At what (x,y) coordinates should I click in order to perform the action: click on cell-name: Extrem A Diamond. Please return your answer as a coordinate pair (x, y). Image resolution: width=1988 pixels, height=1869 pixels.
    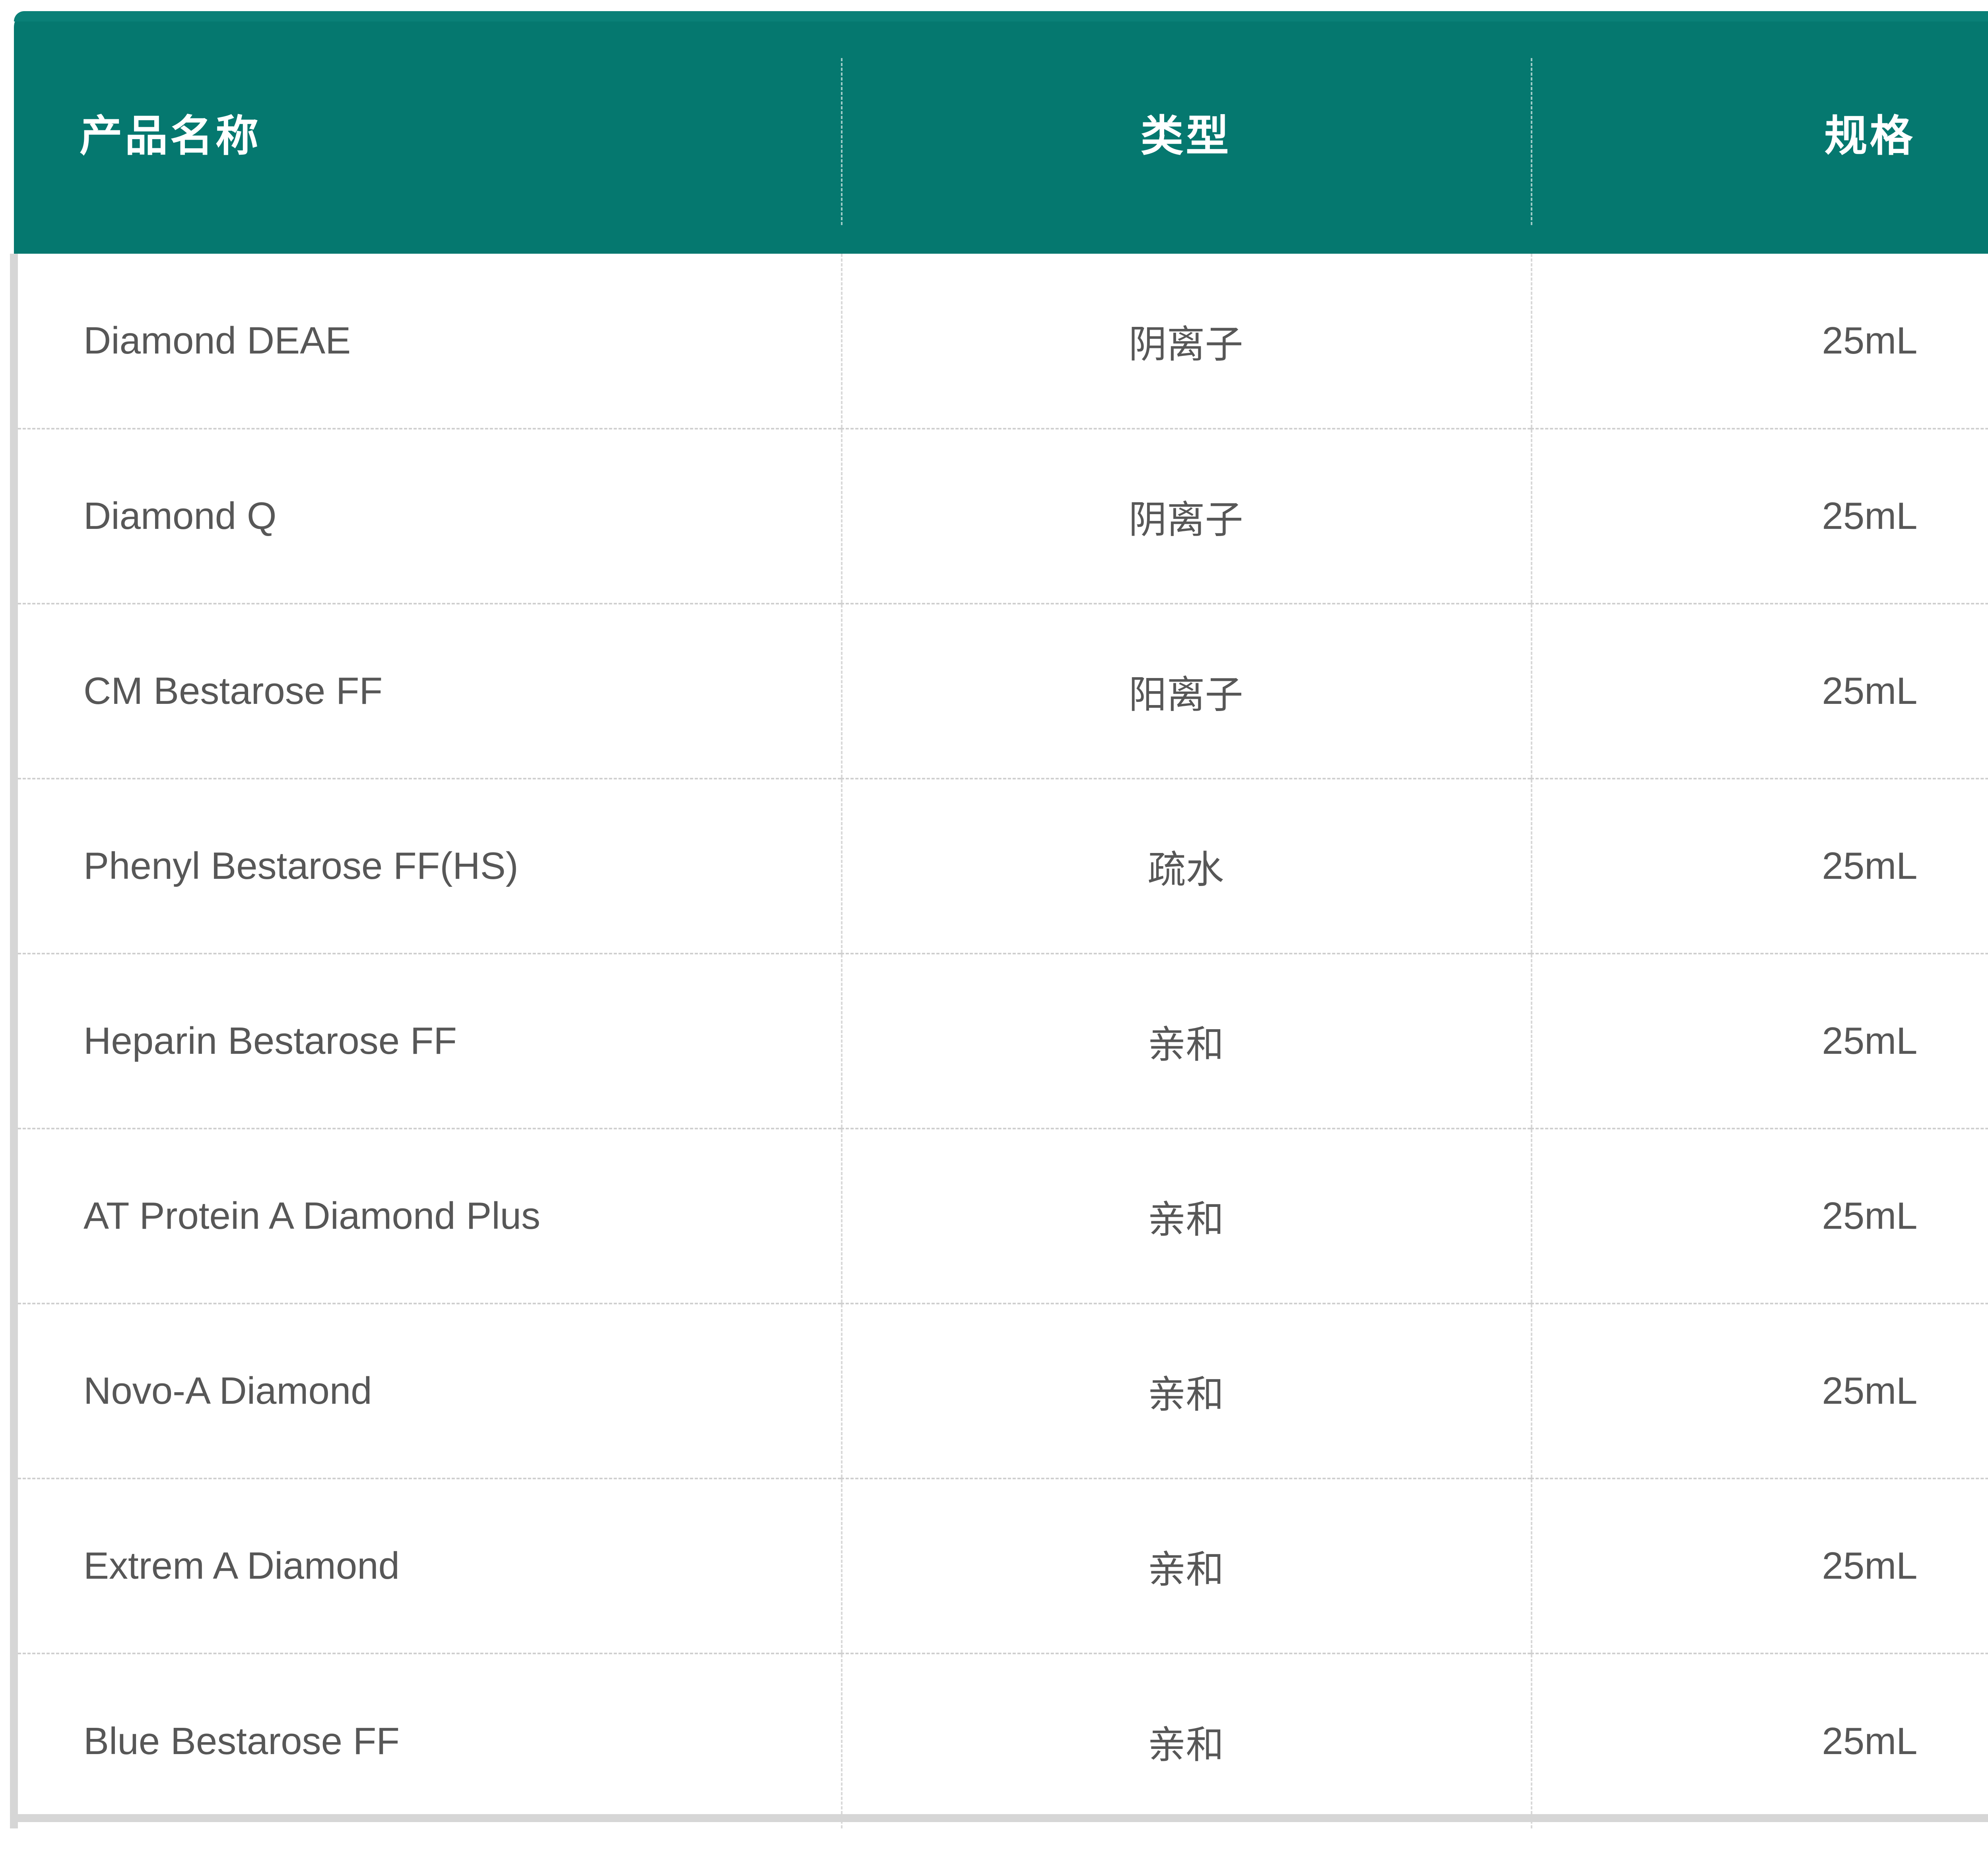
    Looking at the image, I should click on (425, 1566).